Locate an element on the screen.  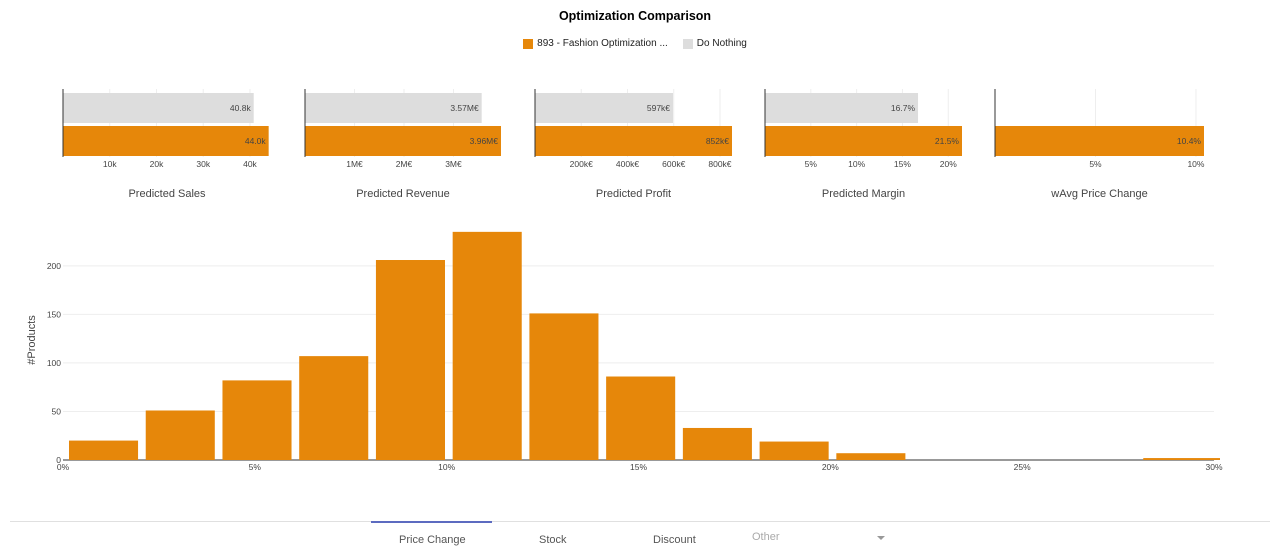
x-tick-label: 20k is located at coordinates (157, 164).